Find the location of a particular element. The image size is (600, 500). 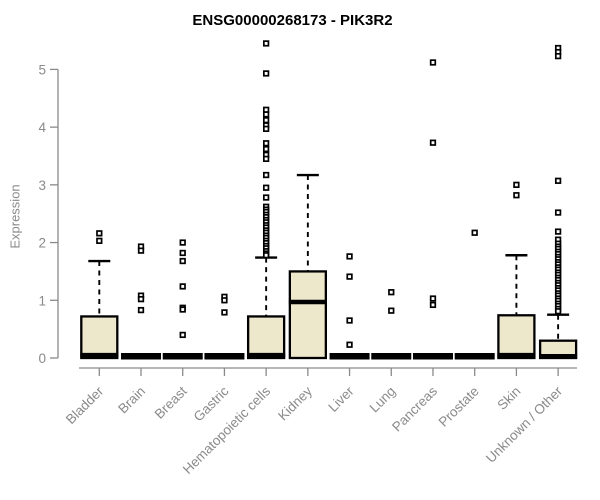

box-Skin is located at coordinates (516, 337).